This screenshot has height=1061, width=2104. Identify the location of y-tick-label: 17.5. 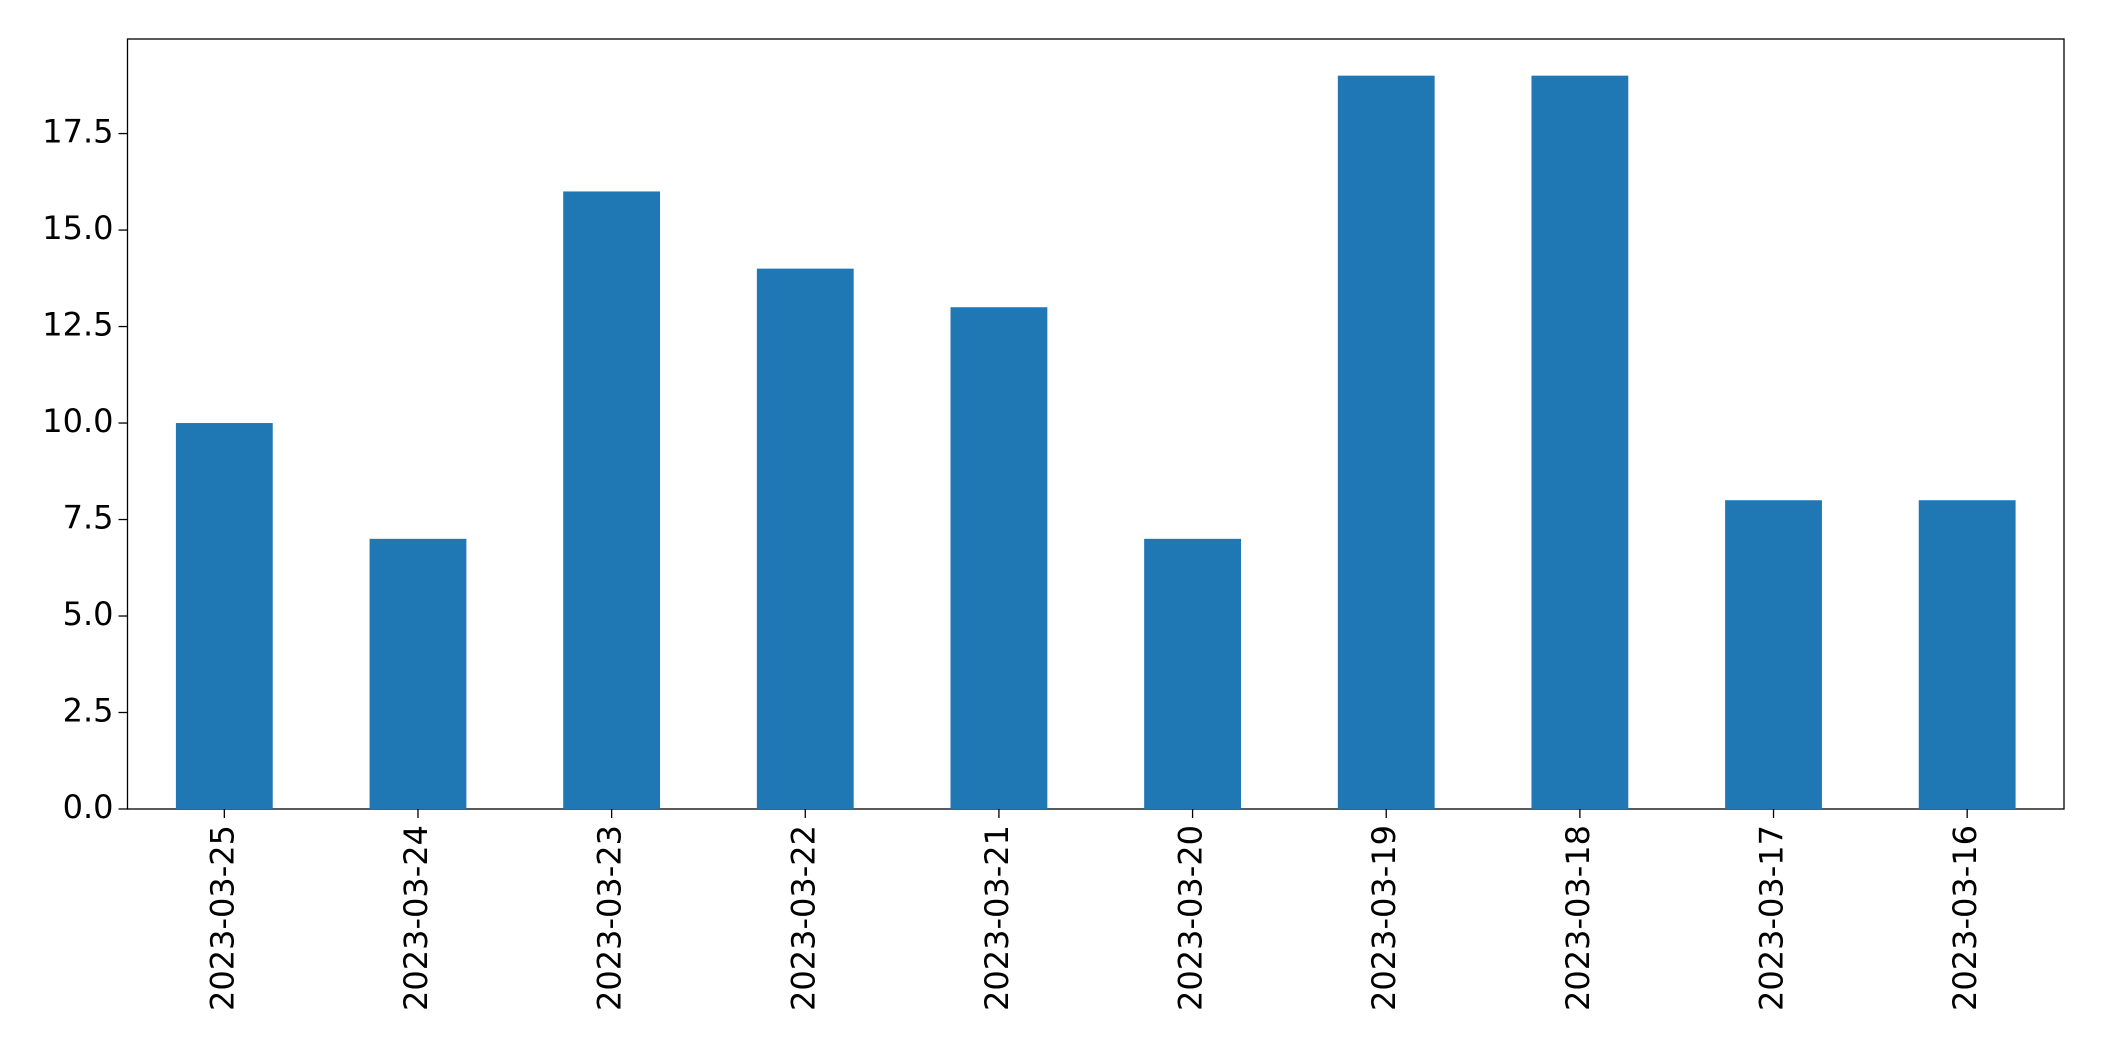
(77, 132).